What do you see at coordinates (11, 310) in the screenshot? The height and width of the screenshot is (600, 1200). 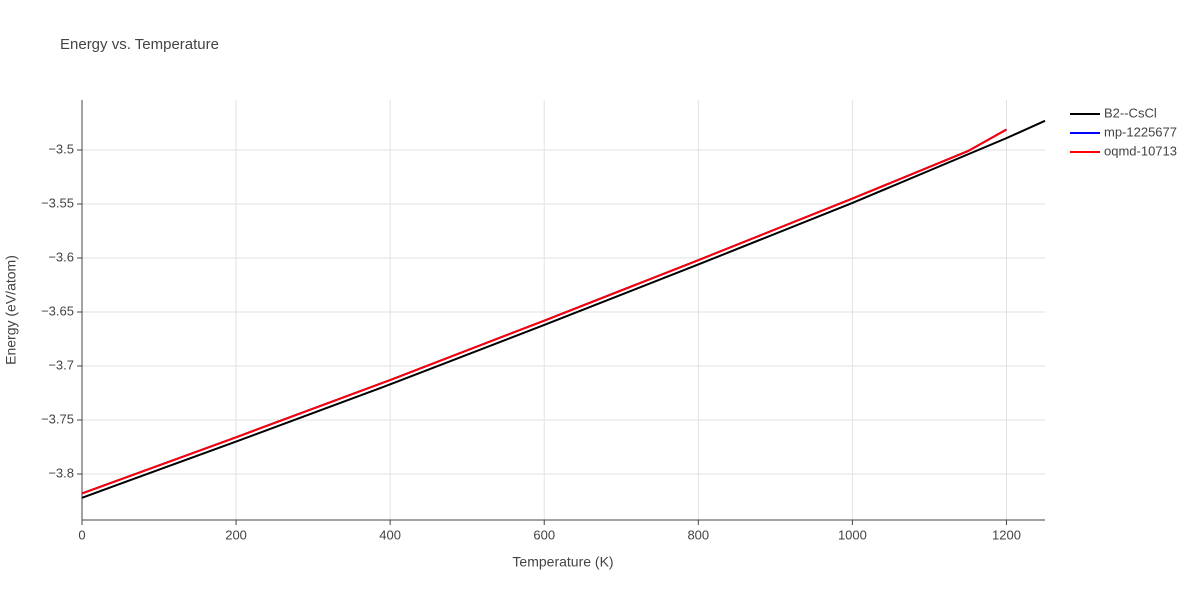 I see `y-axis-label: Energy (eV/atom)` at bounding box center [11, 310].